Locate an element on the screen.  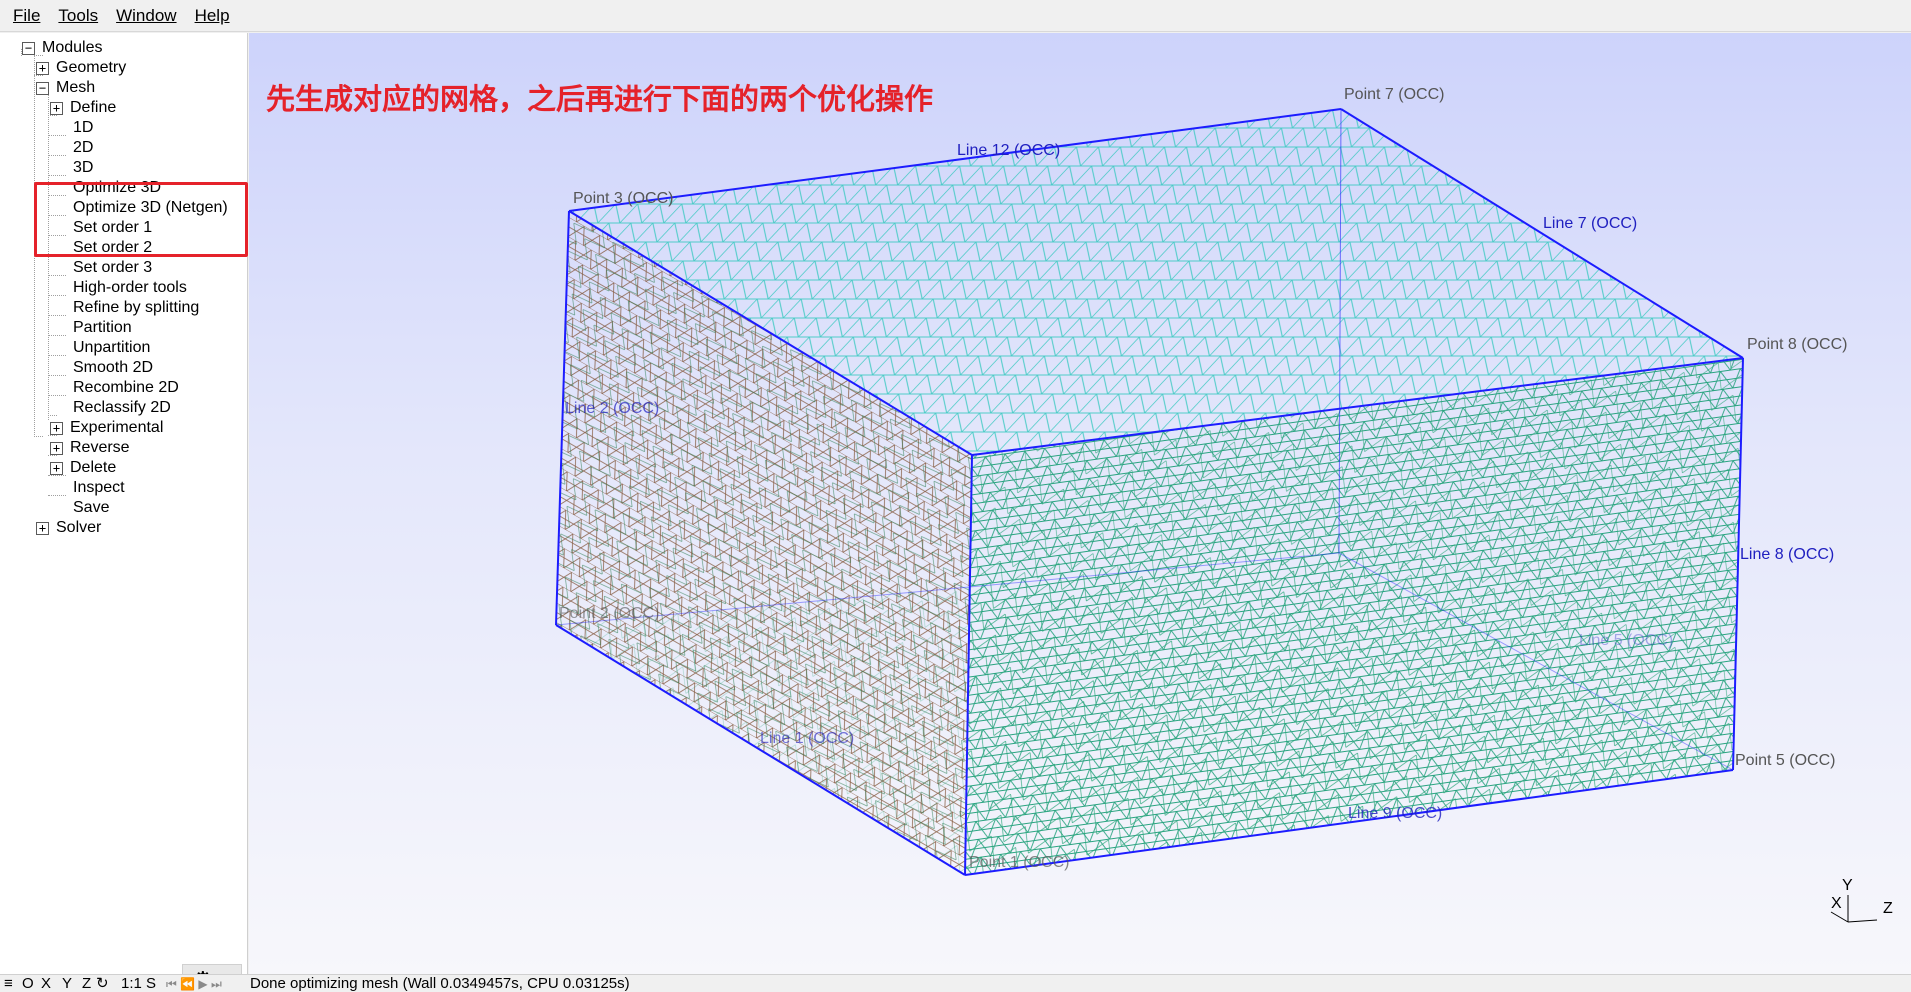
axis-y-label: Y is located at coordinates (1847, 885).